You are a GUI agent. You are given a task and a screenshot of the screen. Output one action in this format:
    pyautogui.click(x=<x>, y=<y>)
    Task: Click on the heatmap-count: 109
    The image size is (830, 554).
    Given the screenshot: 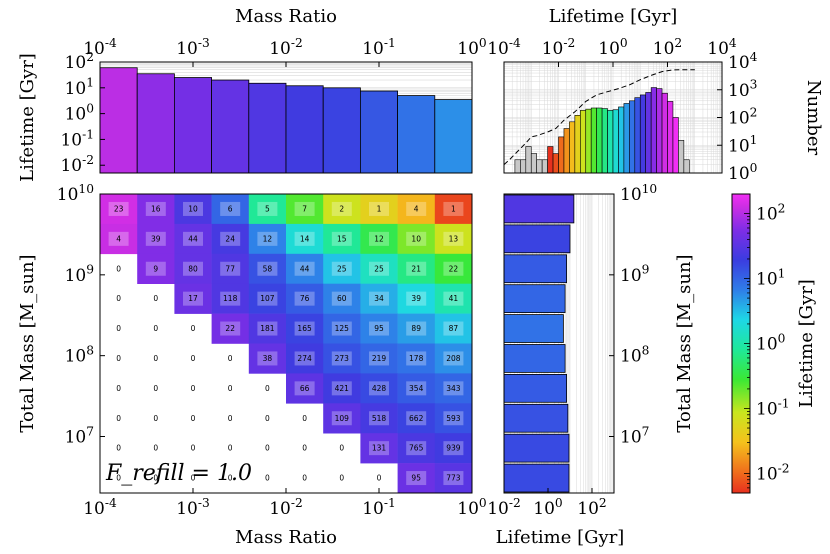 What is the action you would take?
    pyautogui.click(x=342, y=418)
    